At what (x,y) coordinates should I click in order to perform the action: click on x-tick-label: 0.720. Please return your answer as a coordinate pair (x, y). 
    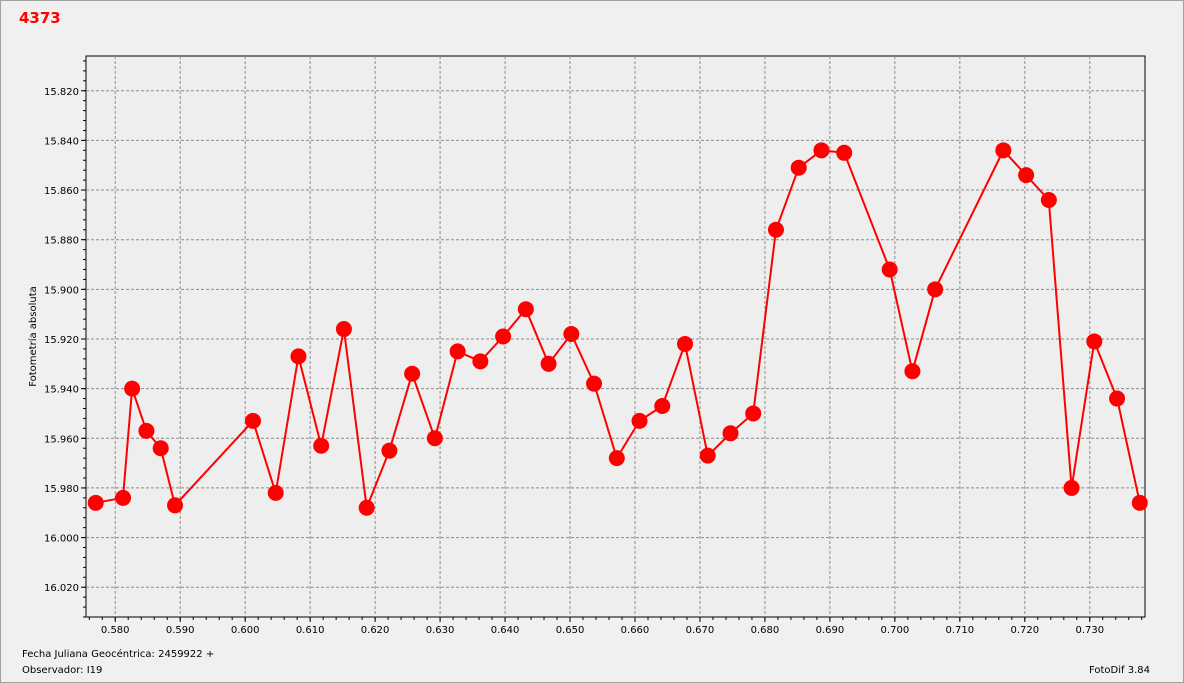
    Looking at the image, I should click on (1024, 630).